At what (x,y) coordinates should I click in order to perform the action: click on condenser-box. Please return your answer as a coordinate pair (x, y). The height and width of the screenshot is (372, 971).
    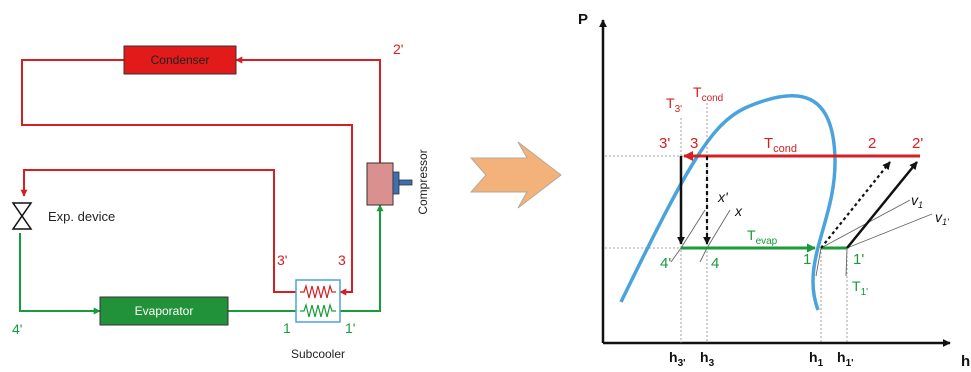
    Looking at the image, I should click on (180, 60).